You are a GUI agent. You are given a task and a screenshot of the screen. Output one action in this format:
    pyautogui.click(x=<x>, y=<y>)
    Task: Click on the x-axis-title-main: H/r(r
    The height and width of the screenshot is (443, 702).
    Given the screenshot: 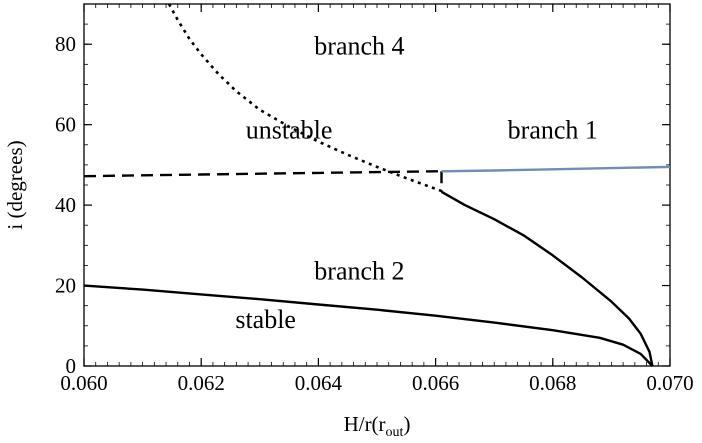 What is the action you would take?
    pyautogui.click(x=365, y=424)
    